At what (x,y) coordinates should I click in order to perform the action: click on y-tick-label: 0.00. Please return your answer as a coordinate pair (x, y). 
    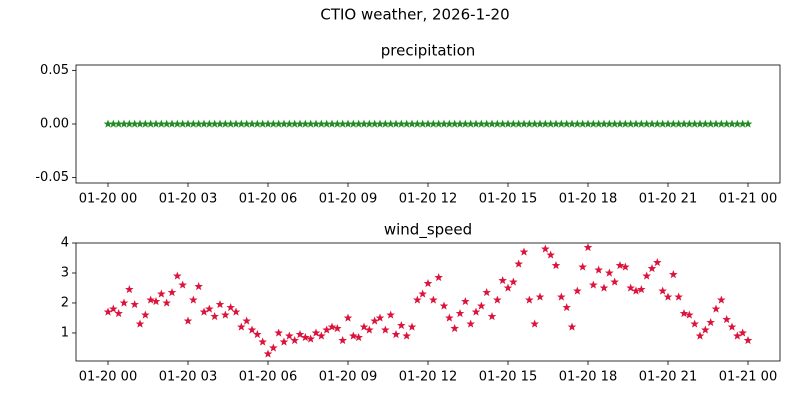
    Looking at the image, I should click on (54, 124).